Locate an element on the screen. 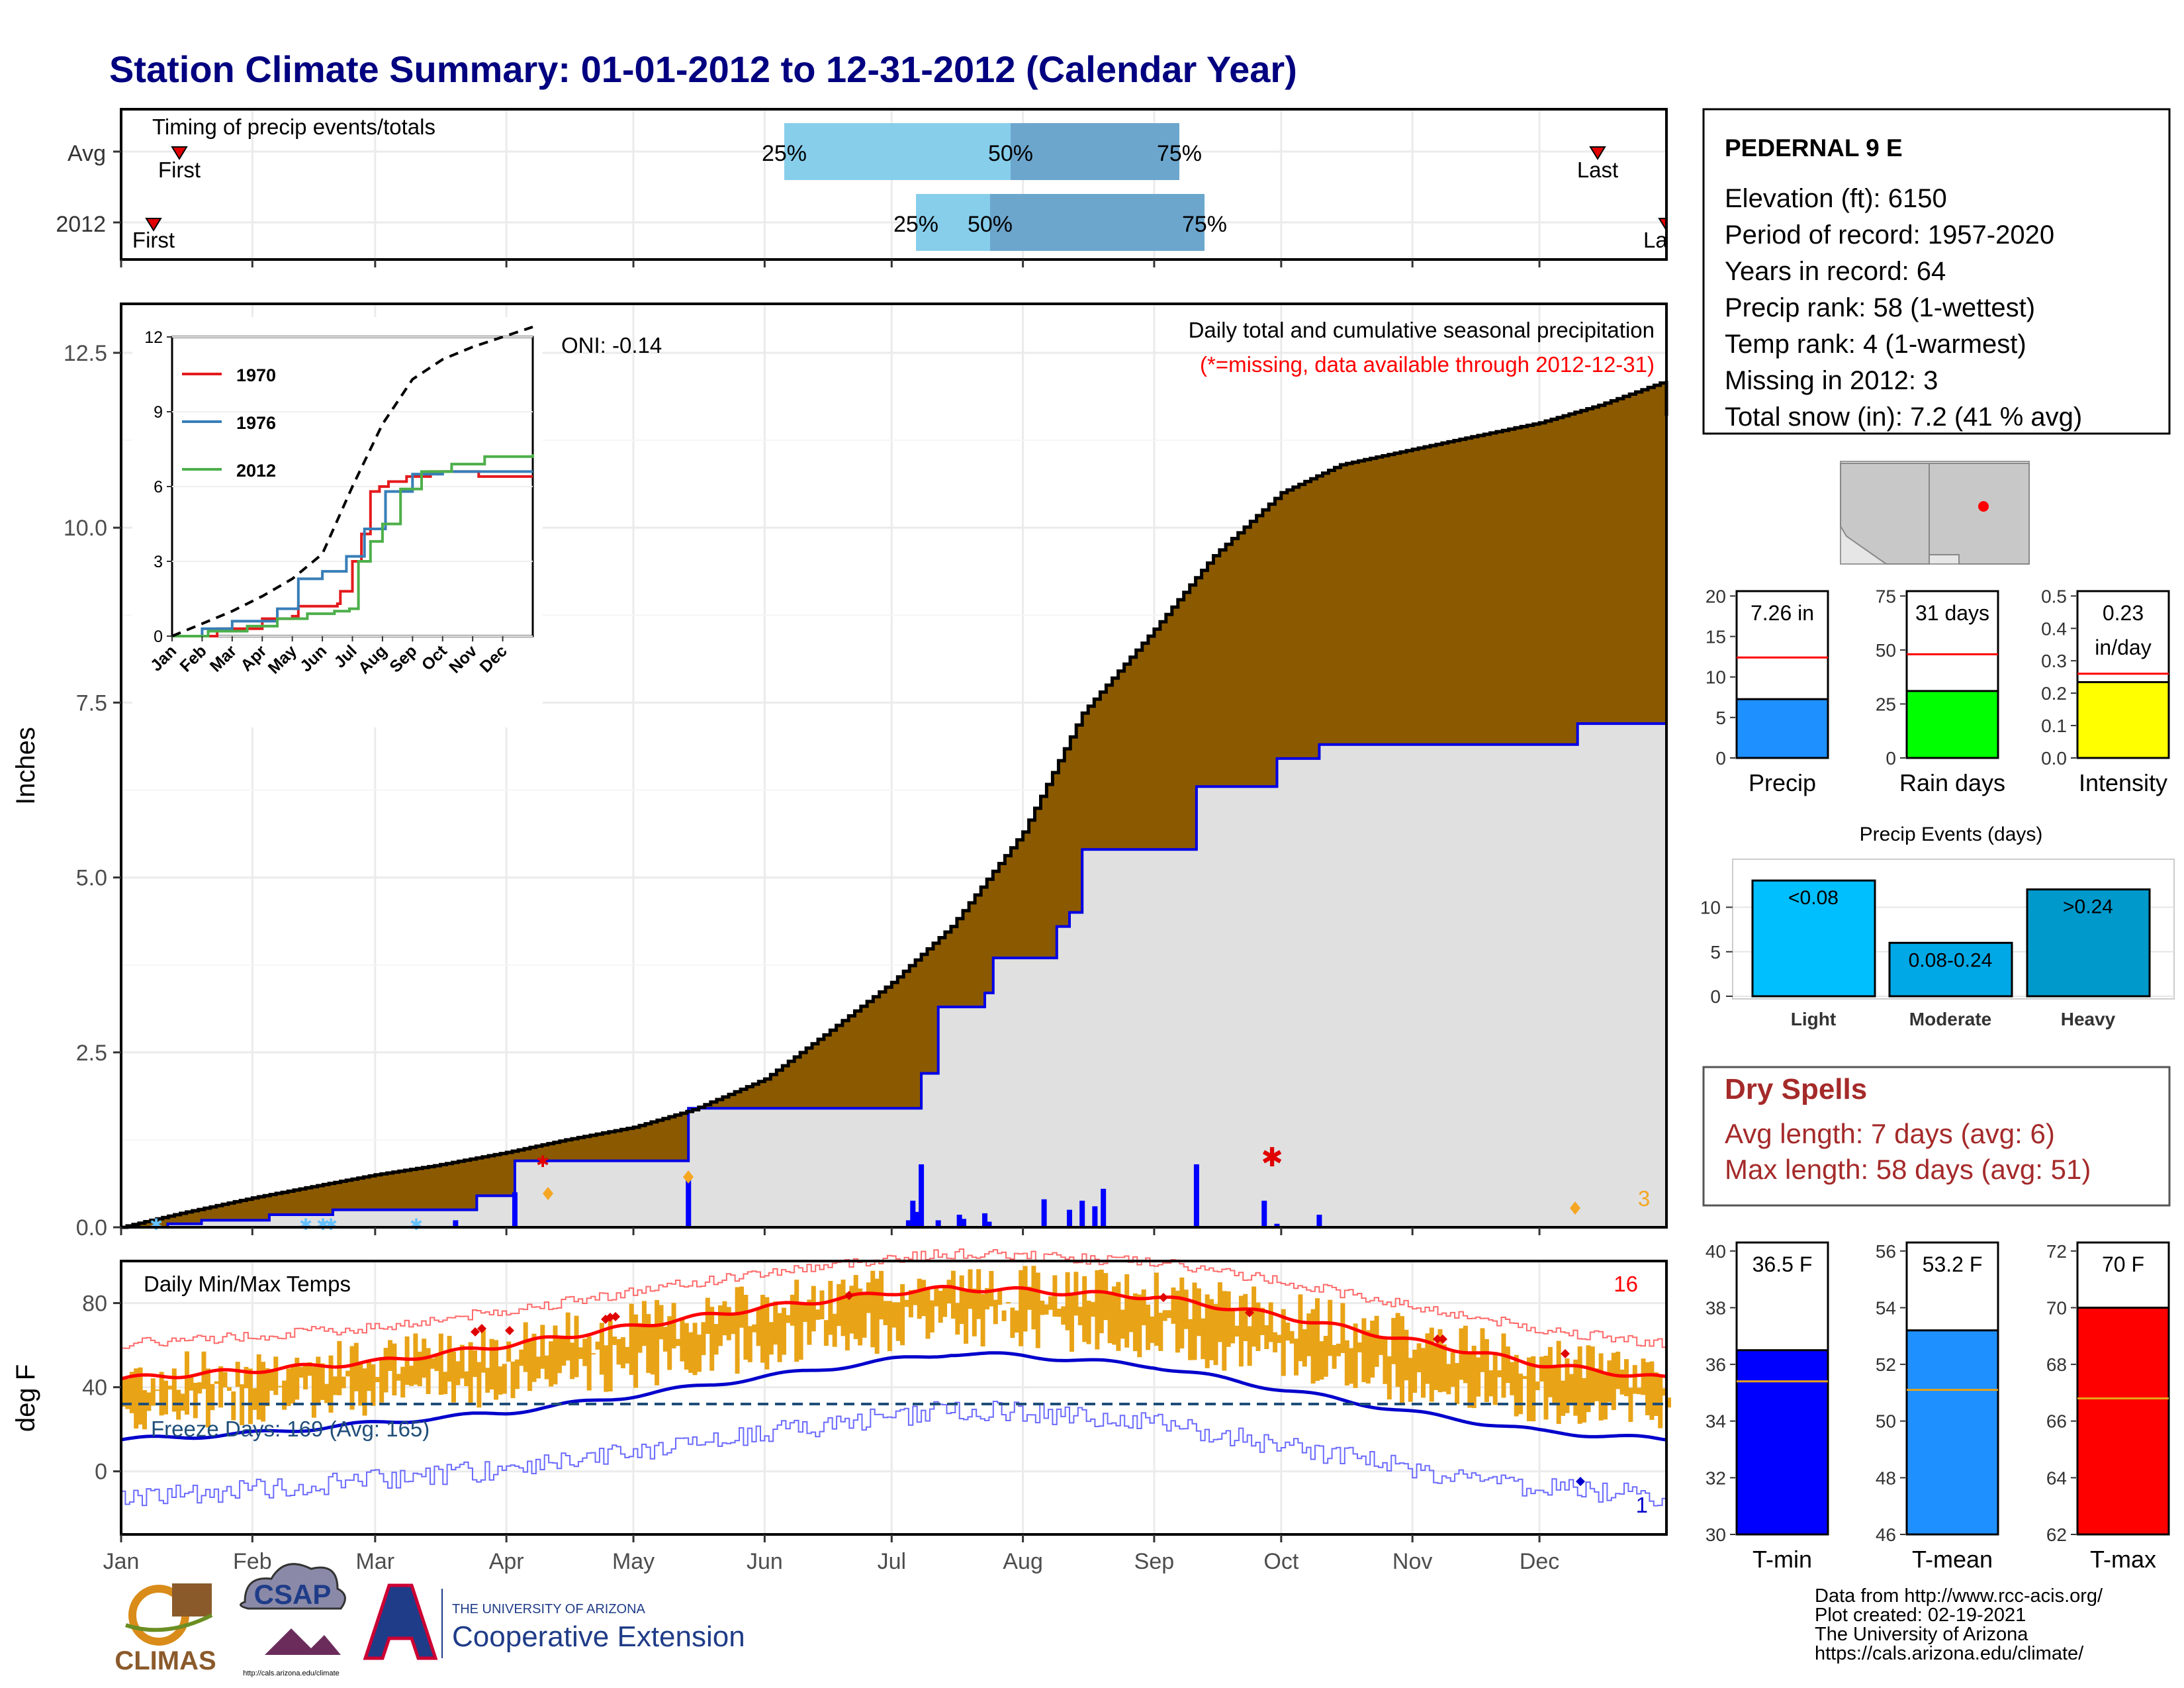 The width and height of the screenshot is (2184, 1688). record-markers is located at coordinates (1028, 1388).